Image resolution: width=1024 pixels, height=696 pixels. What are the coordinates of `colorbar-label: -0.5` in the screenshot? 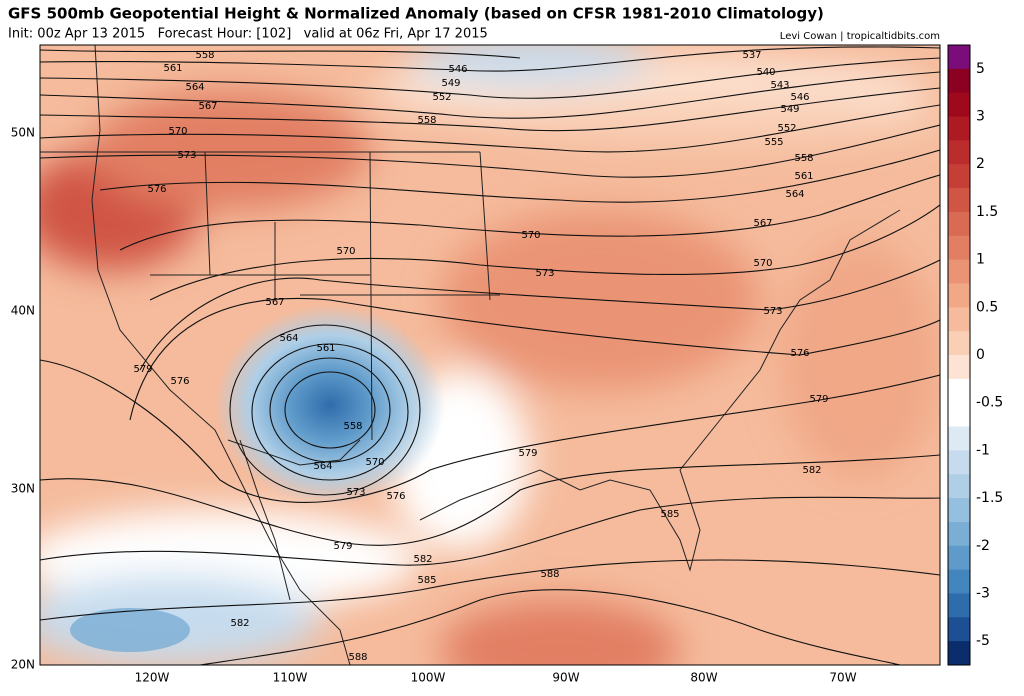 It's located at (989, 403).